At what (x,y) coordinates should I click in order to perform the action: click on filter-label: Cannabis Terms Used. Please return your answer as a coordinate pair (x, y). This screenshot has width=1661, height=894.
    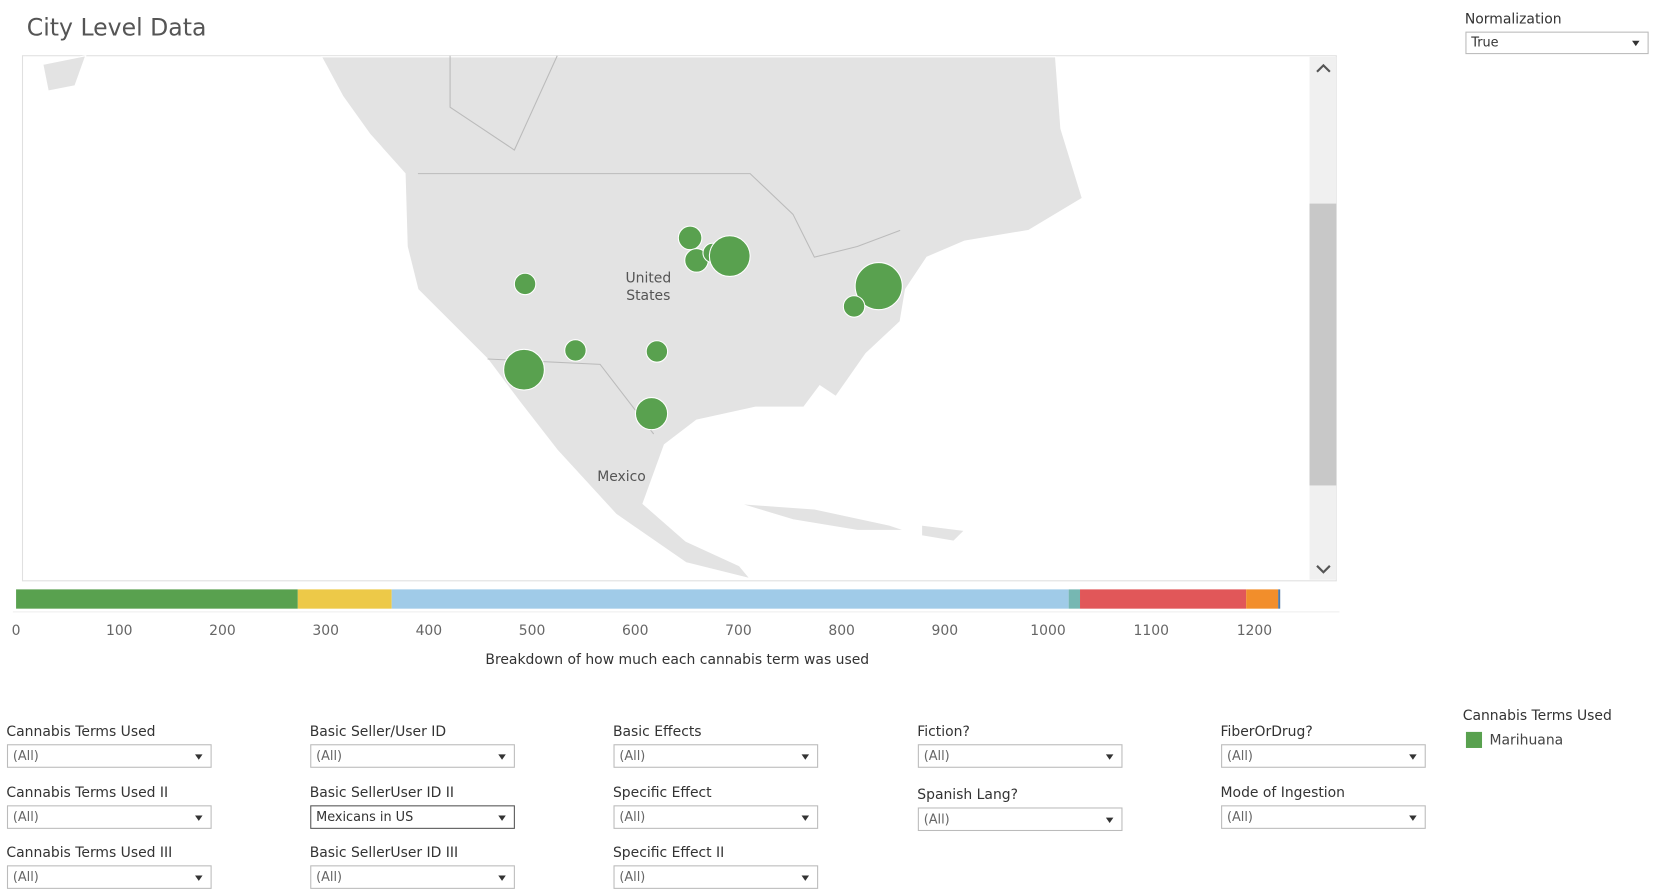
    Looking at the image, I should click on (80, 732).